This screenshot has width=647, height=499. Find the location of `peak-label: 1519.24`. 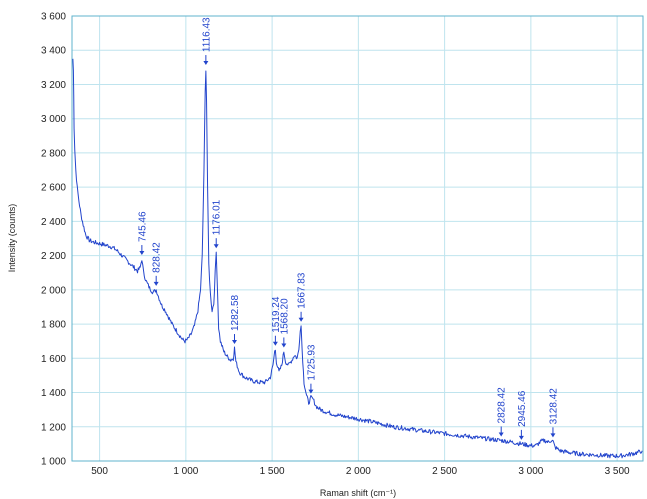

peak-label: 1519.24 is located at coordinates (276, 314).